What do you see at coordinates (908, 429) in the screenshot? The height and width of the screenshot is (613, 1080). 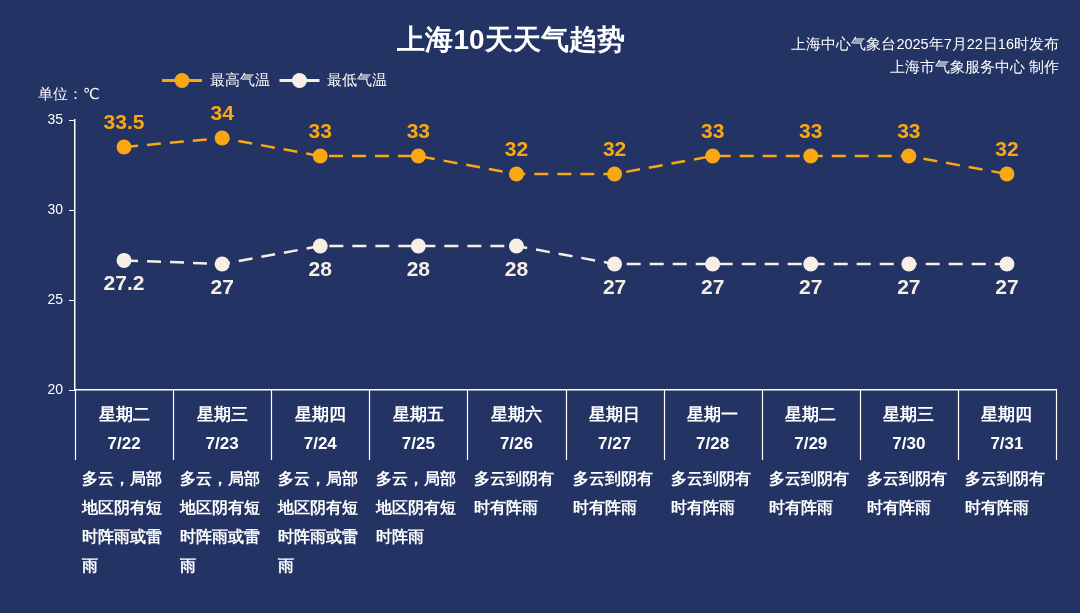 I see `x-tick-label: 星期三 7/30` at bounding box center [908, 429].